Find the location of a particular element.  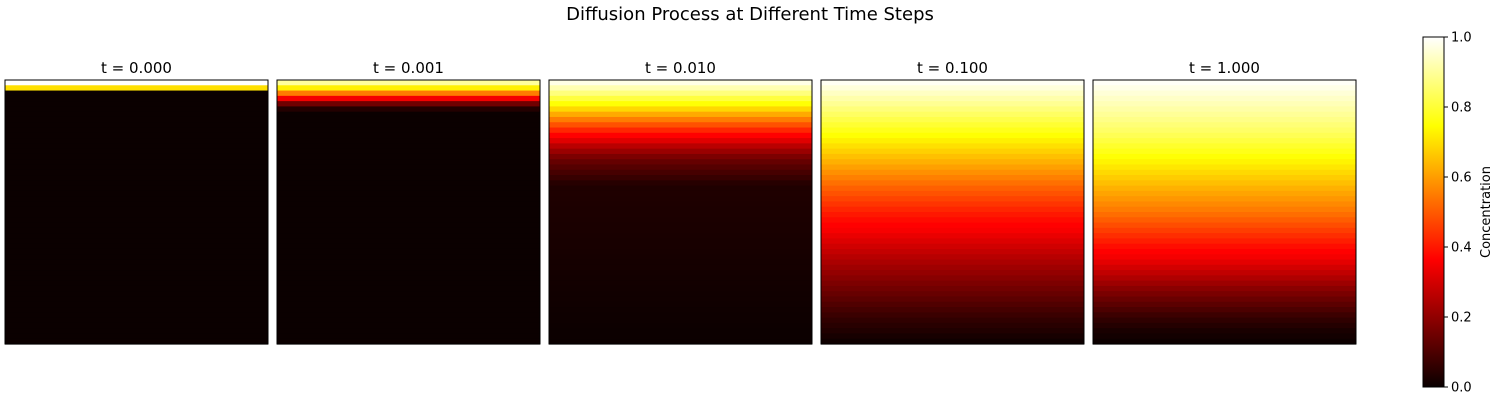

heatmap-panel-4: t = 0.100 is located at coordinates (952, 202).